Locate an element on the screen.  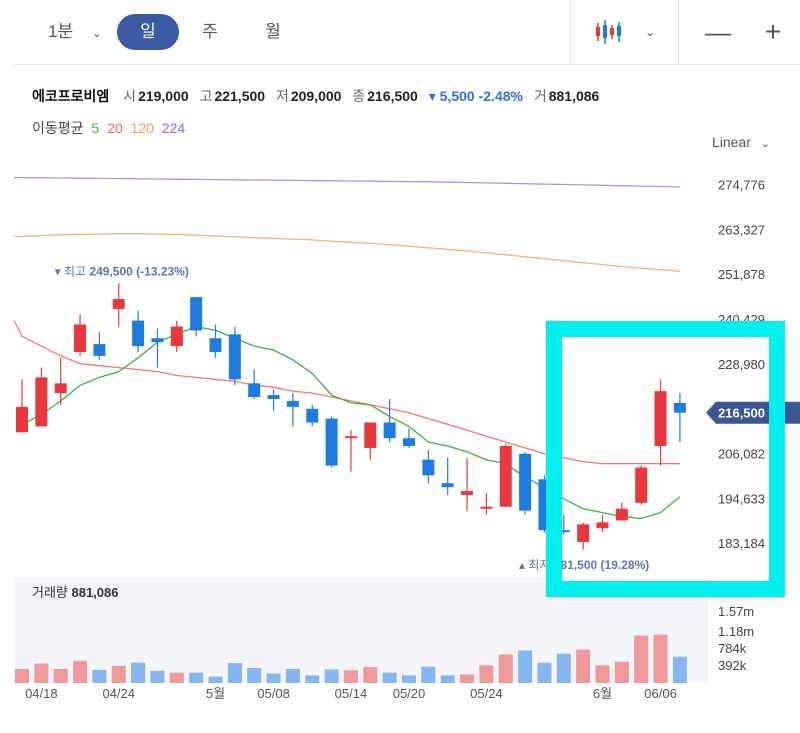
toolbar-bottom-border is located at coordinates (407, 64).